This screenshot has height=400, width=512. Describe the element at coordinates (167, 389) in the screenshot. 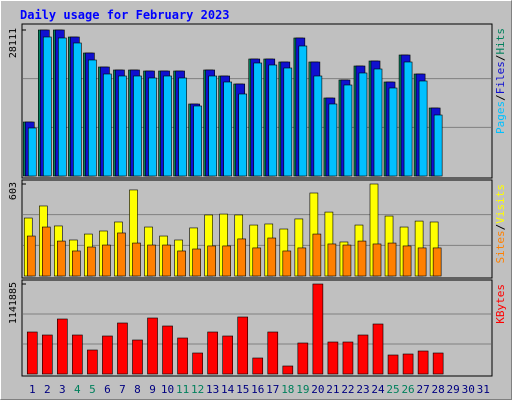

I see `x-tick-label: 10` at that location.